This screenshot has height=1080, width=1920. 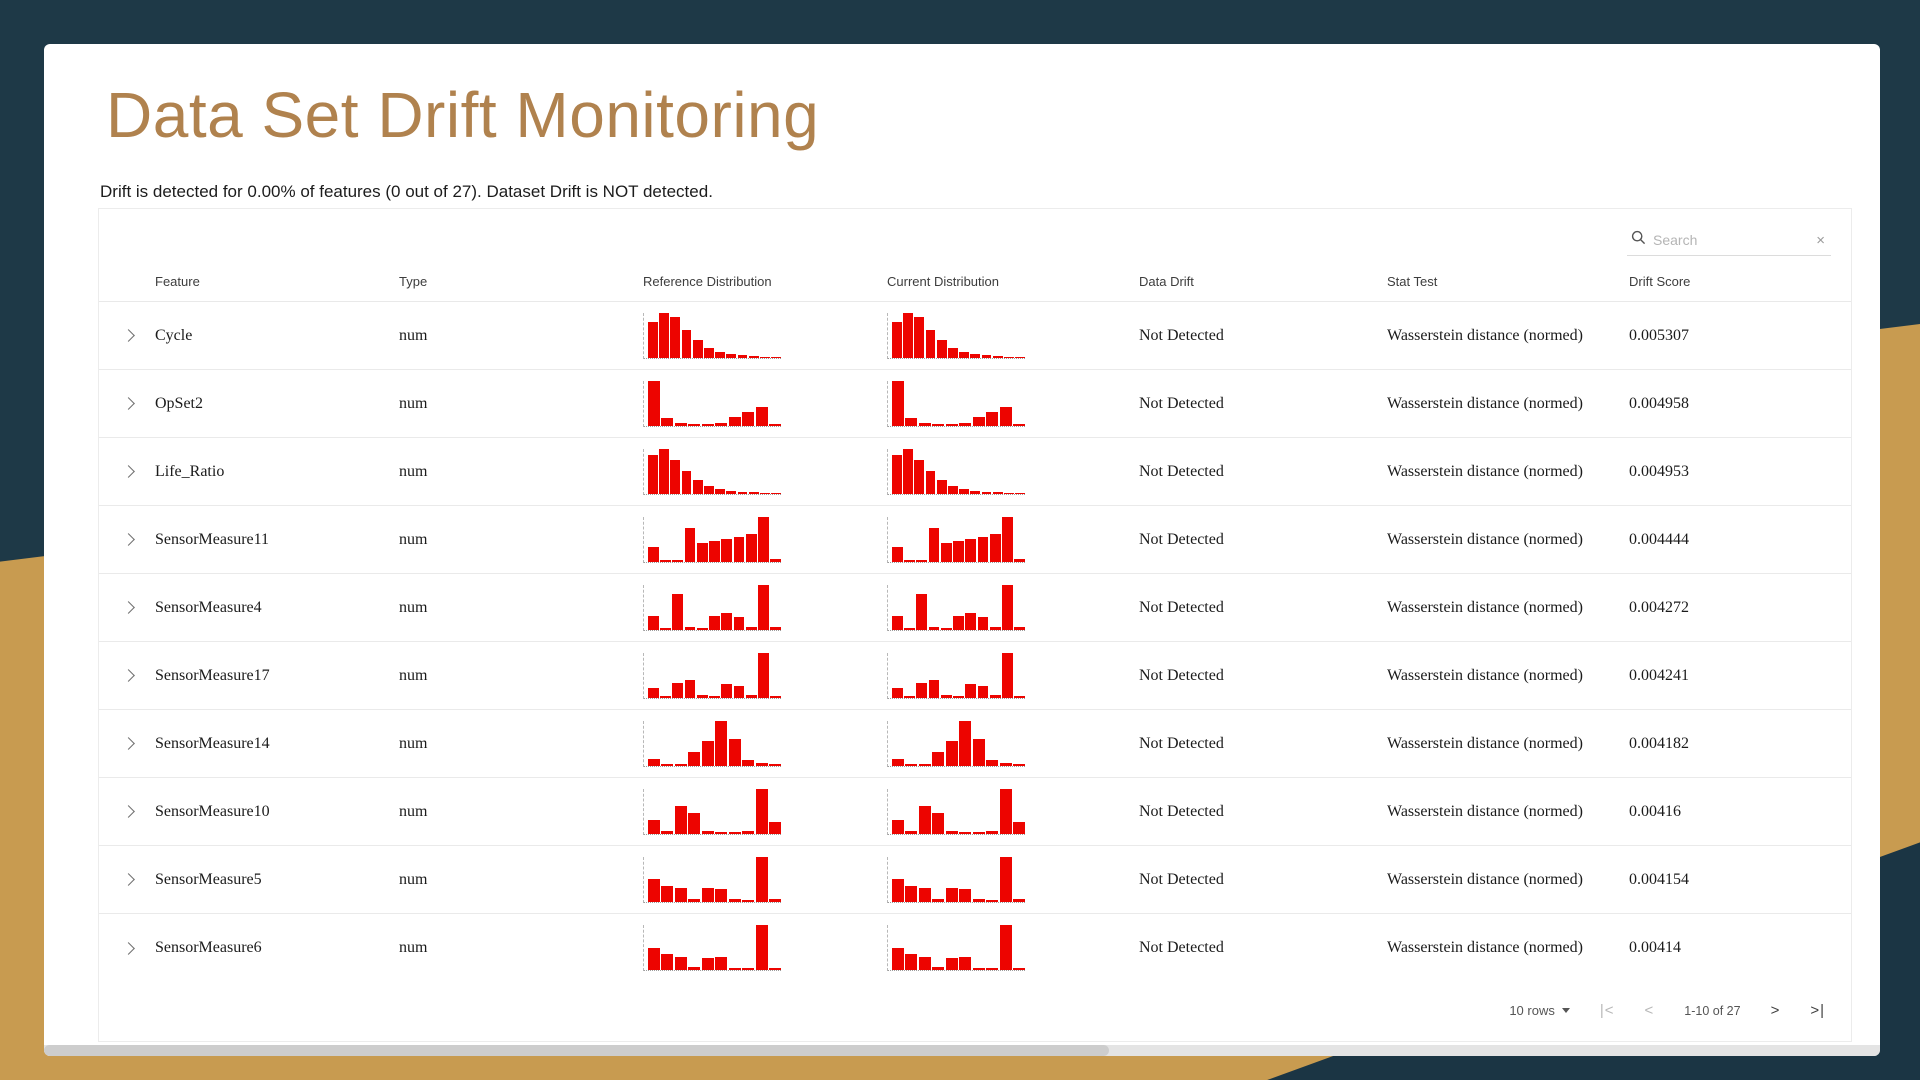 I want to click on column-header: Drift Score, so click(x=1660, y=281).